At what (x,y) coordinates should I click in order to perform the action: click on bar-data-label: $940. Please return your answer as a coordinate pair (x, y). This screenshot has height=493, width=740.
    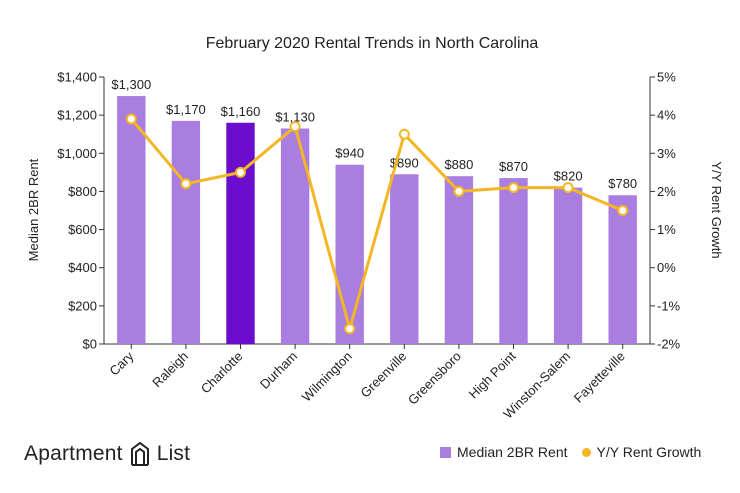
    Looking at the image, I should click on (349, 153).